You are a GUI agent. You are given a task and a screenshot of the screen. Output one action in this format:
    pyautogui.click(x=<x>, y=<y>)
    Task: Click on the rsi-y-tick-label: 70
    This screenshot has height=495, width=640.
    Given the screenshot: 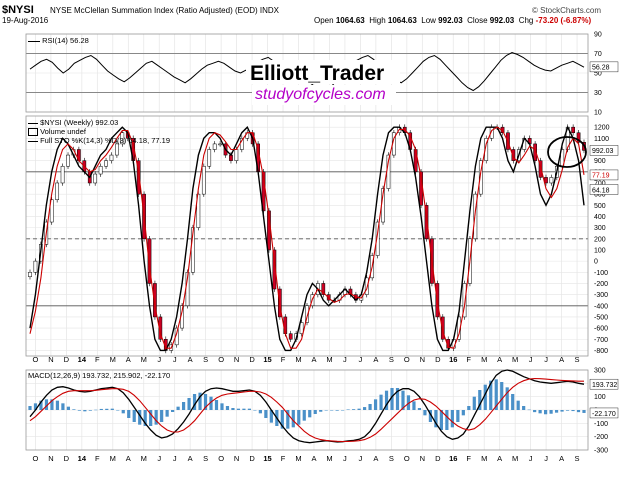 What is the action you would take?
    pyautogui.click(x=598, y=54)
    